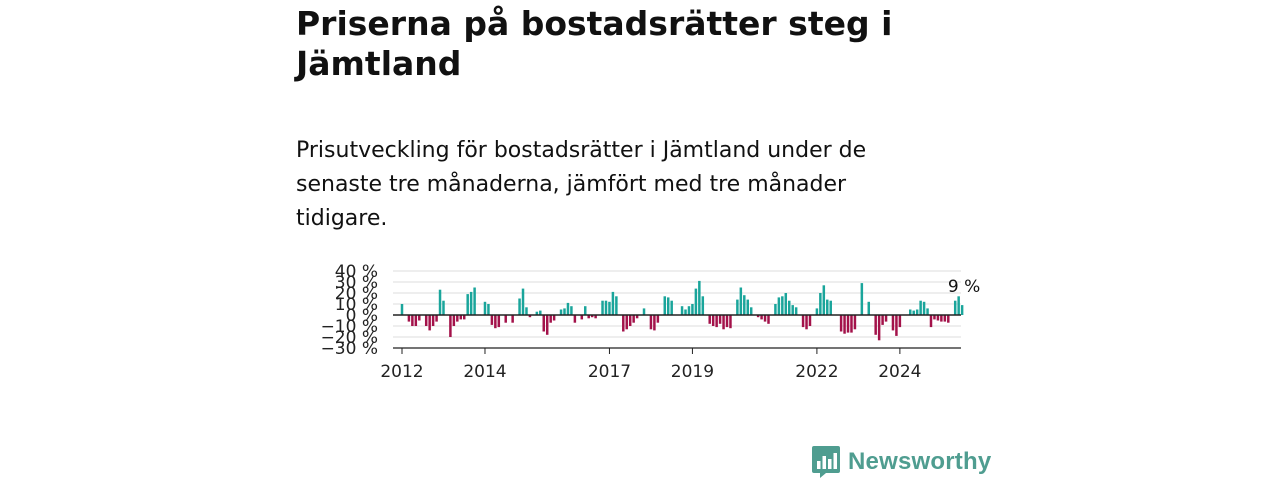  What do you see at coordinates (826, 462) in the screenshot?
I see `newsworthy-logo-icon` at bounding box center [826, 462].